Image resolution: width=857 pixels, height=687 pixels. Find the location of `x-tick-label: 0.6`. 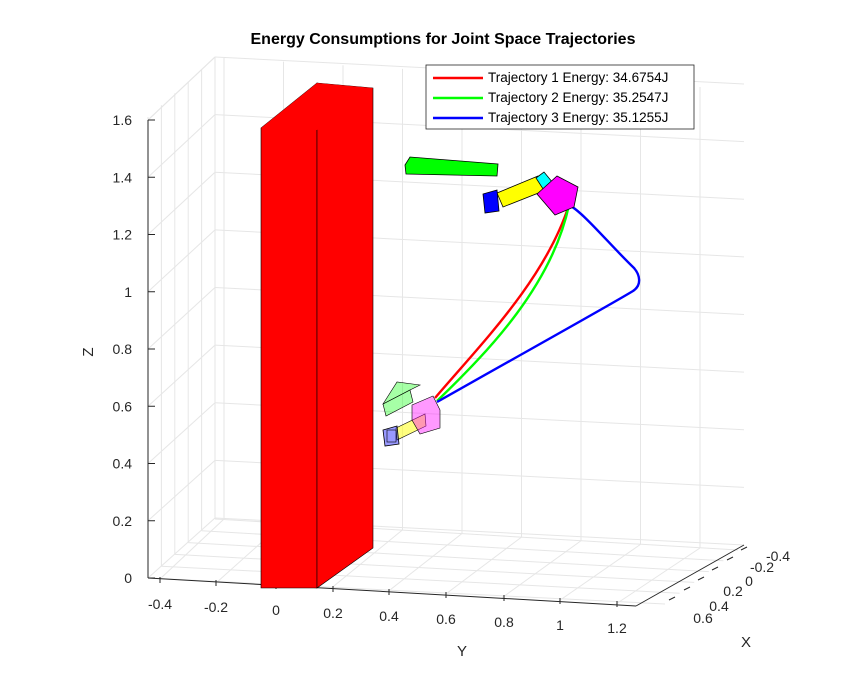

x-tick-label: 0.6 is located at coordinates (703, 618).